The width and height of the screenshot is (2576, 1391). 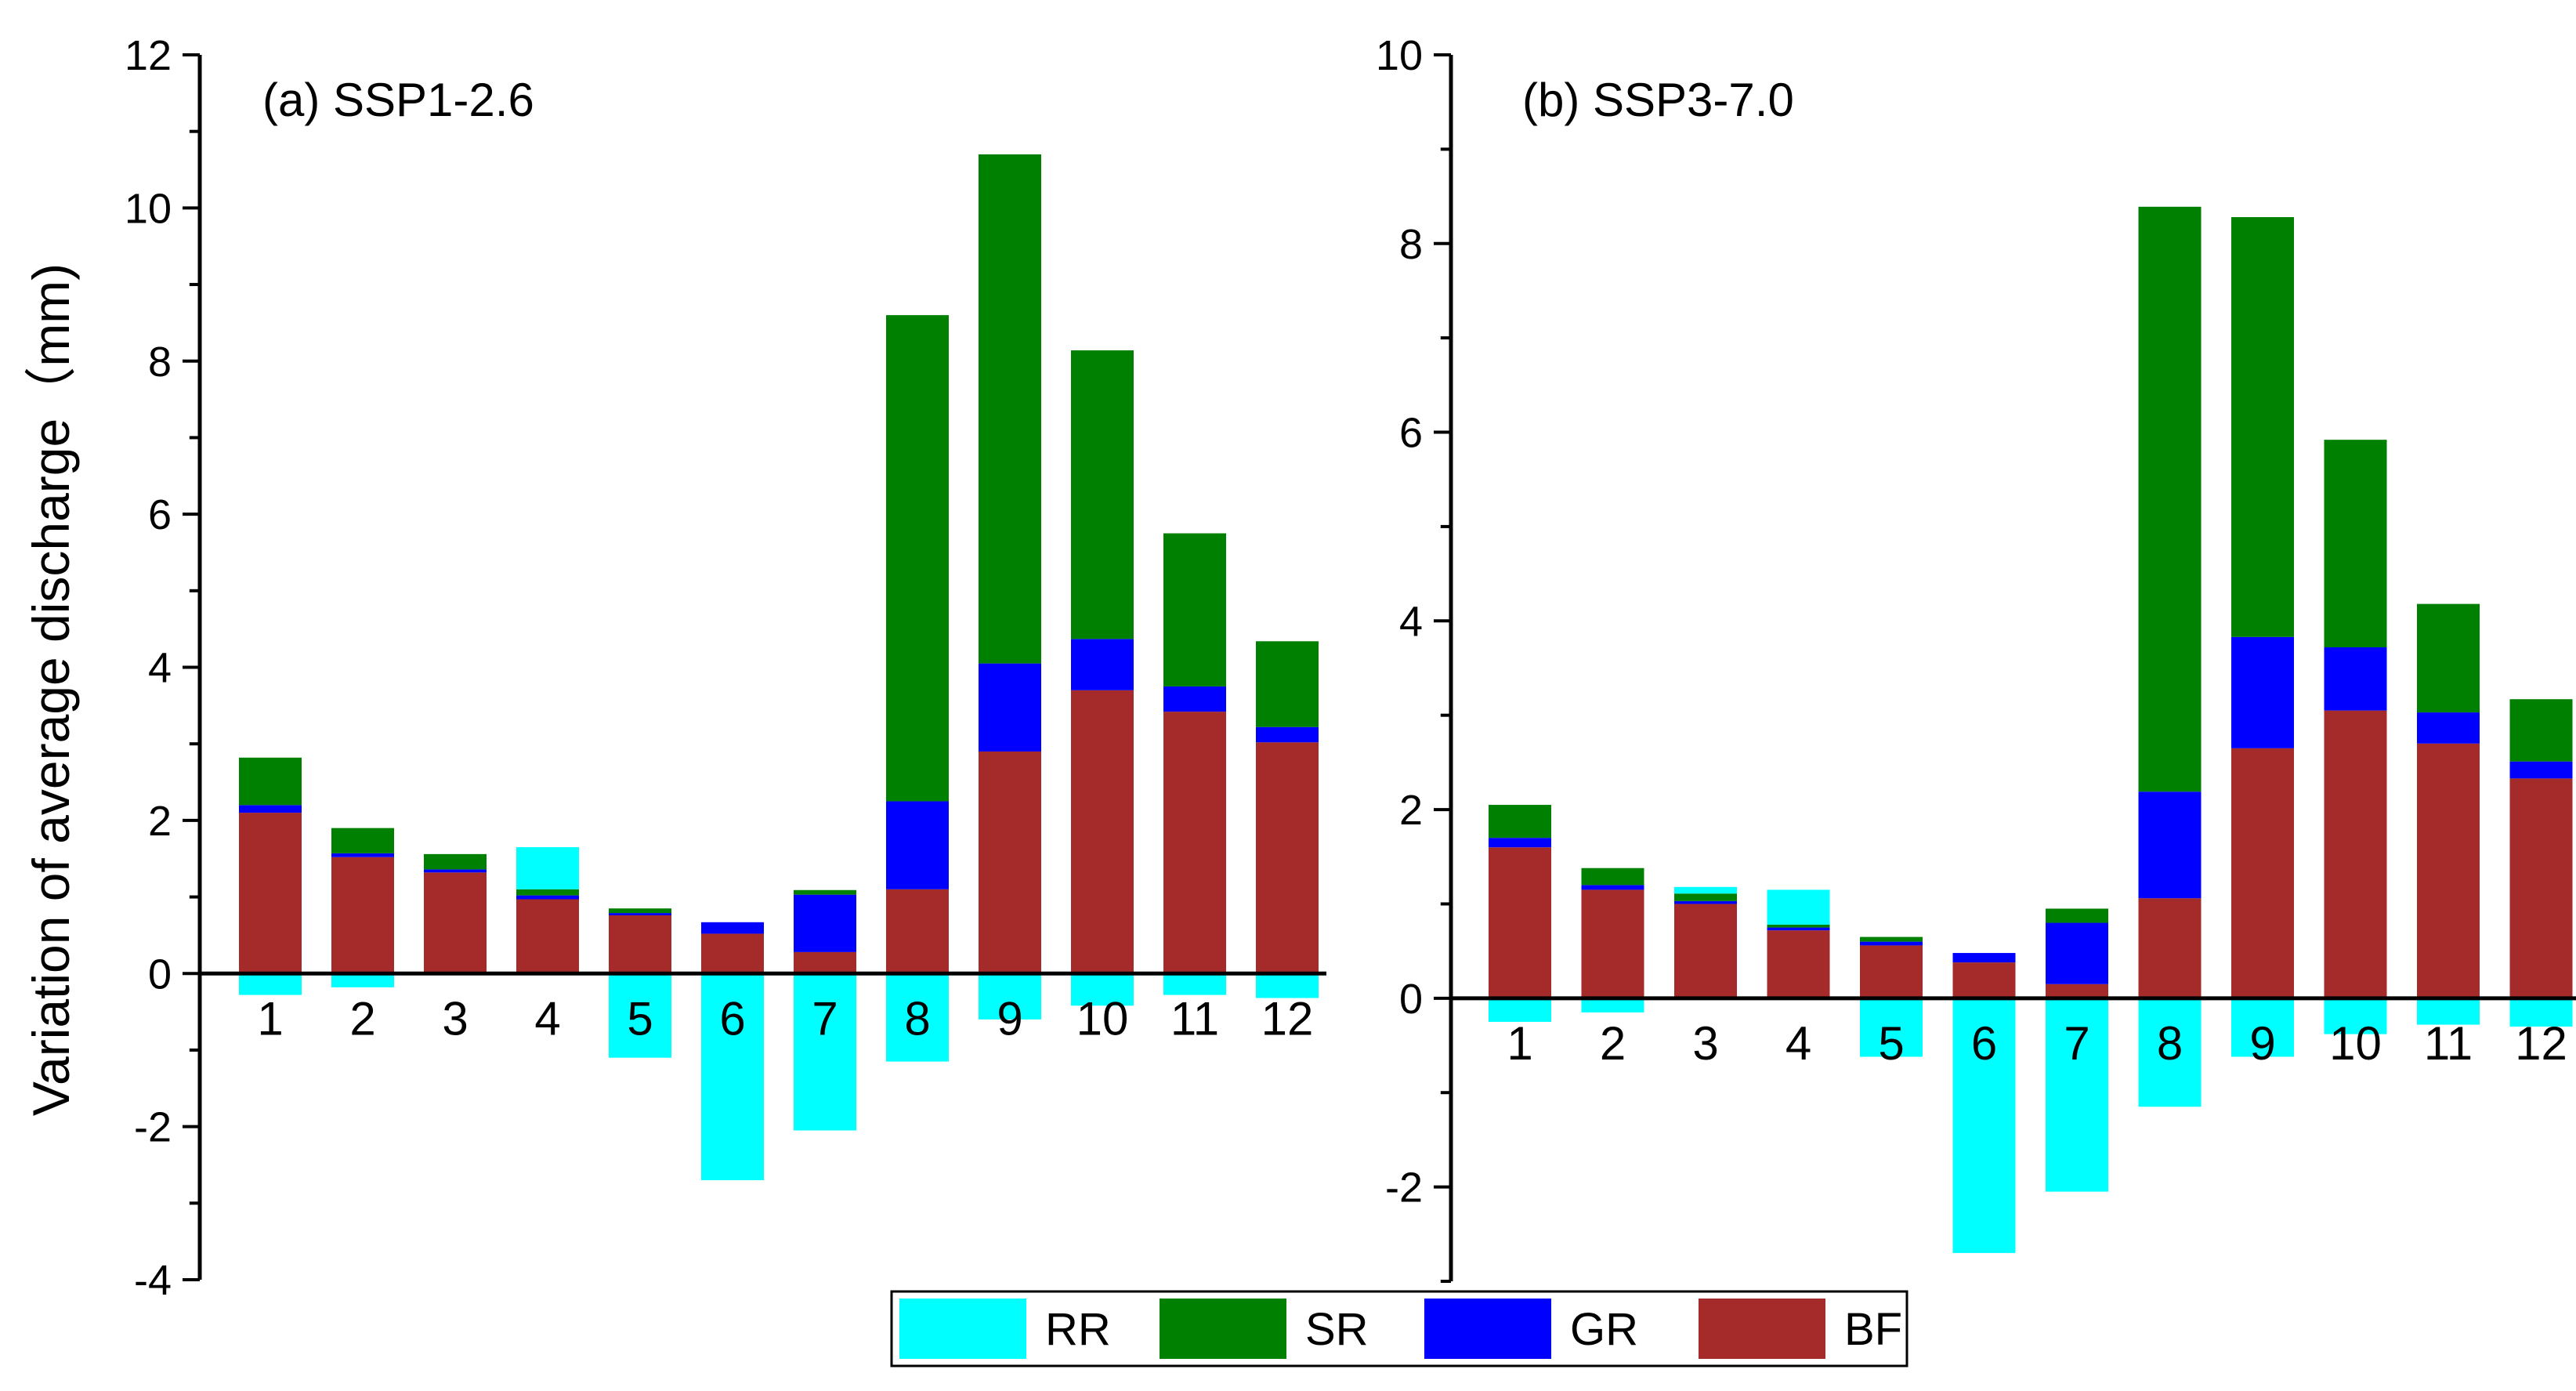 I want to click on month-label-3: 3, so click(x=455, y=1018).